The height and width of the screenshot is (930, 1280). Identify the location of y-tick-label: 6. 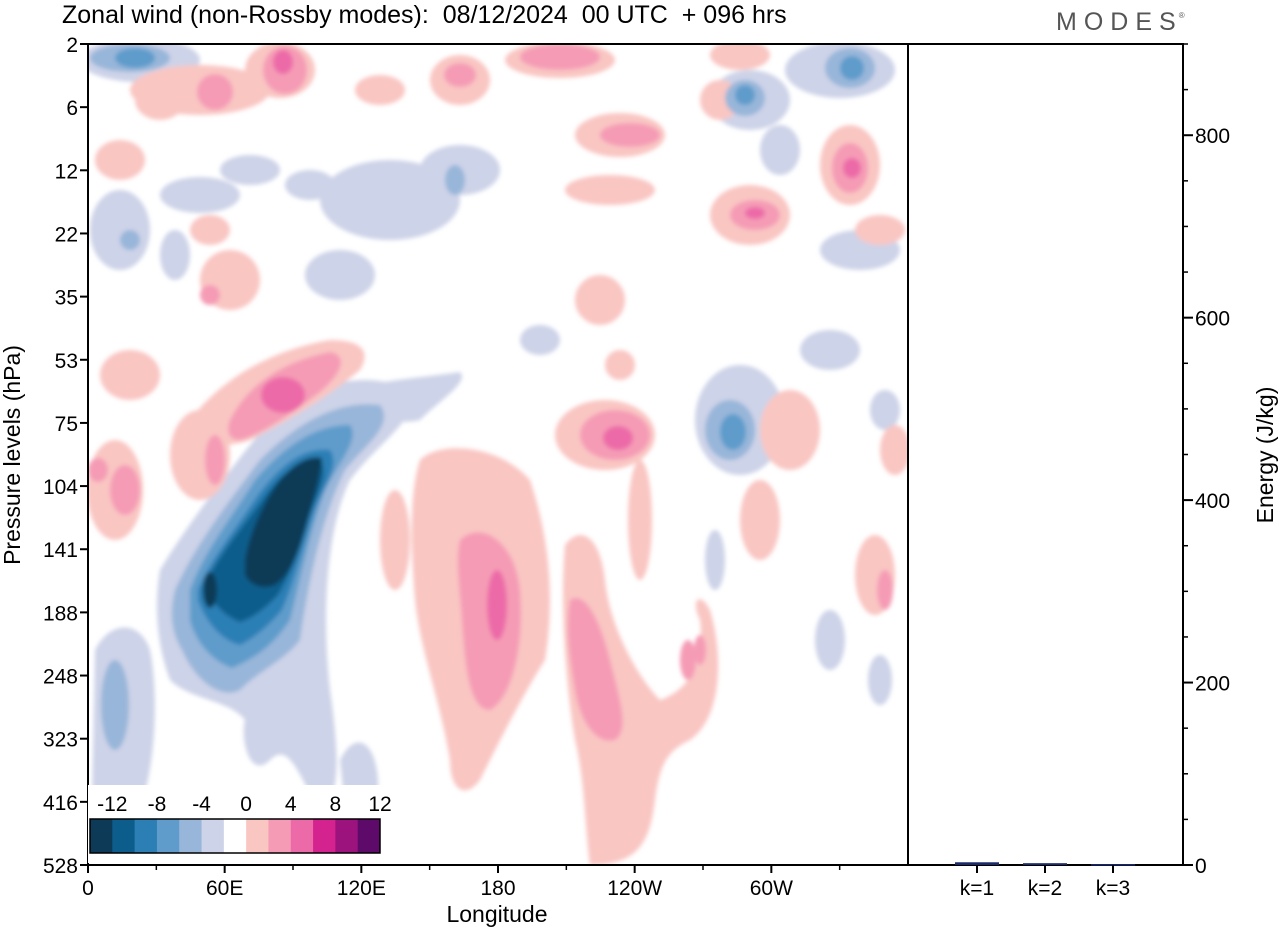
(72, 108).